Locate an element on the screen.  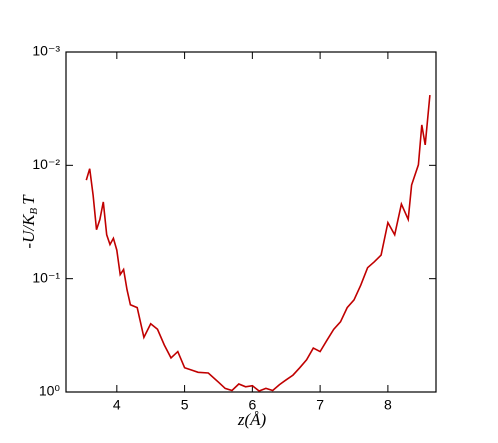
y-axis-label: -U/KBT is located at coordinates (29, 221).